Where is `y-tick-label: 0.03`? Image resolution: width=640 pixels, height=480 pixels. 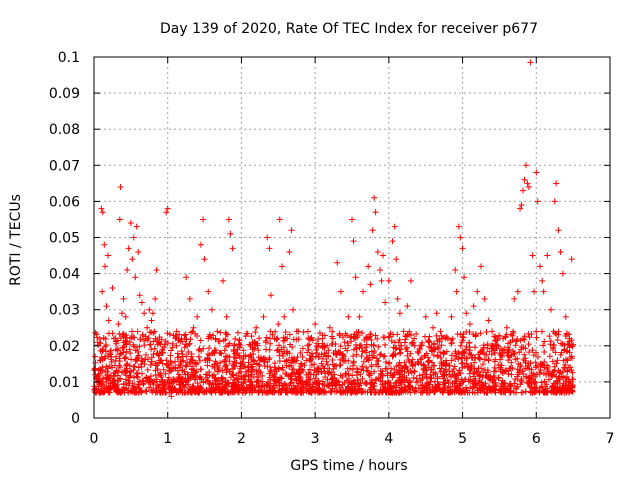 y-tick-label: 0.03 is located at coordinates (64, 311).